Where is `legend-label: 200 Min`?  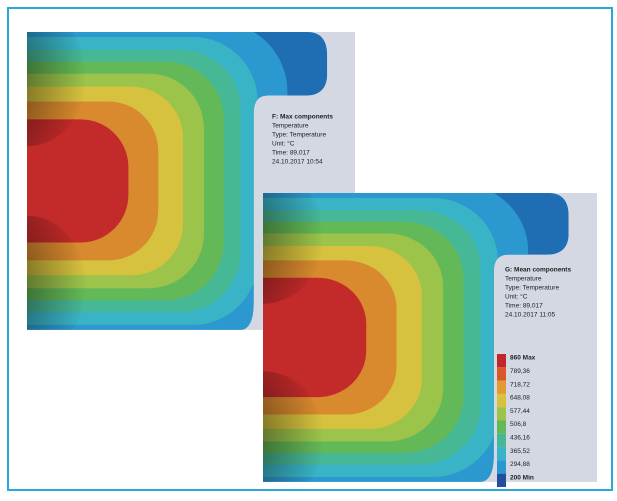 legend-label: 200 Min is located at coordinates (522, 477).